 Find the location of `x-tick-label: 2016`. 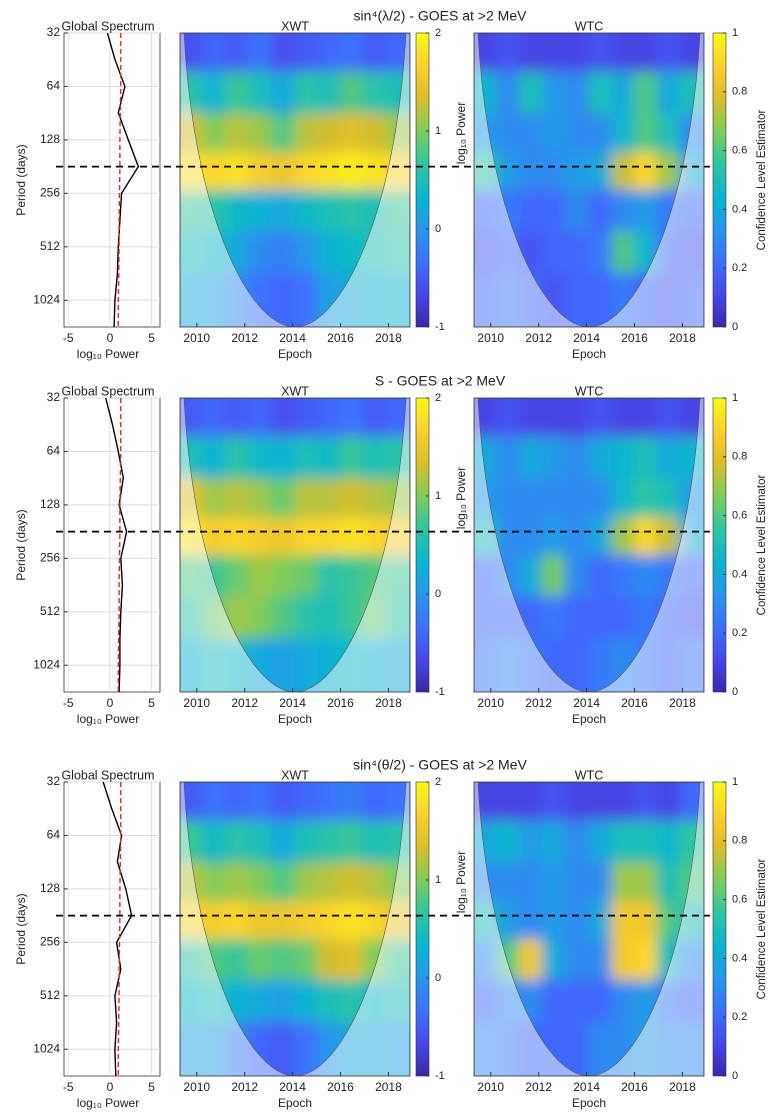

x-tick-label: 2016 is located at coordinates (340, 1087).